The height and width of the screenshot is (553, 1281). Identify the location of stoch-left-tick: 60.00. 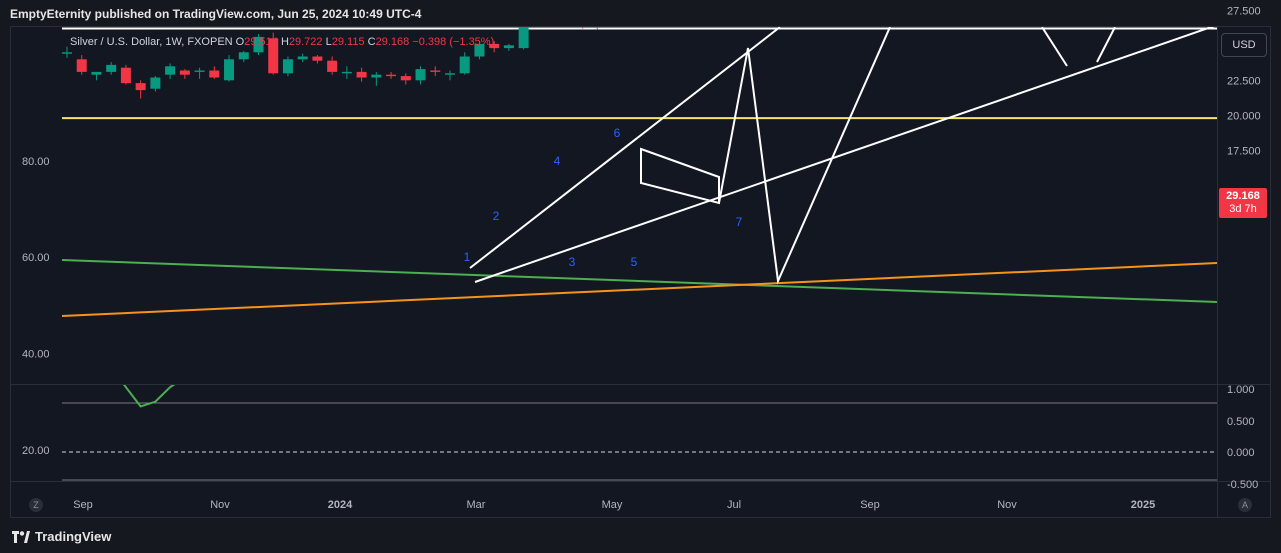
(36, 258).